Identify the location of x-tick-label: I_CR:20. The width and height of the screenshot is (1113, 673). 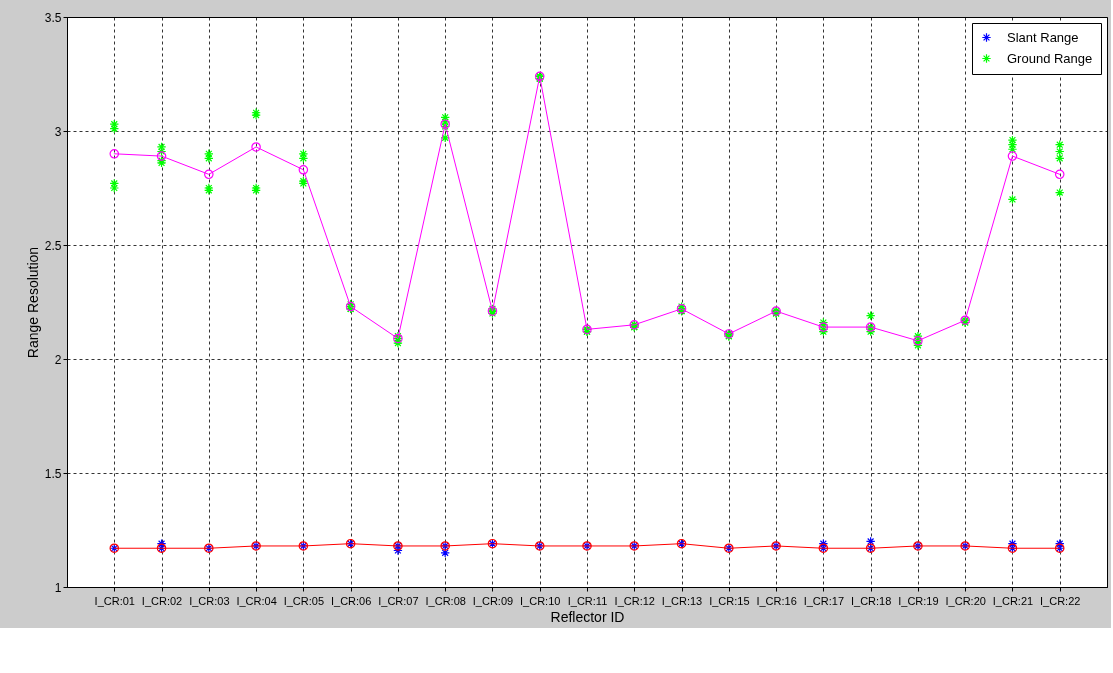
(965, 600).